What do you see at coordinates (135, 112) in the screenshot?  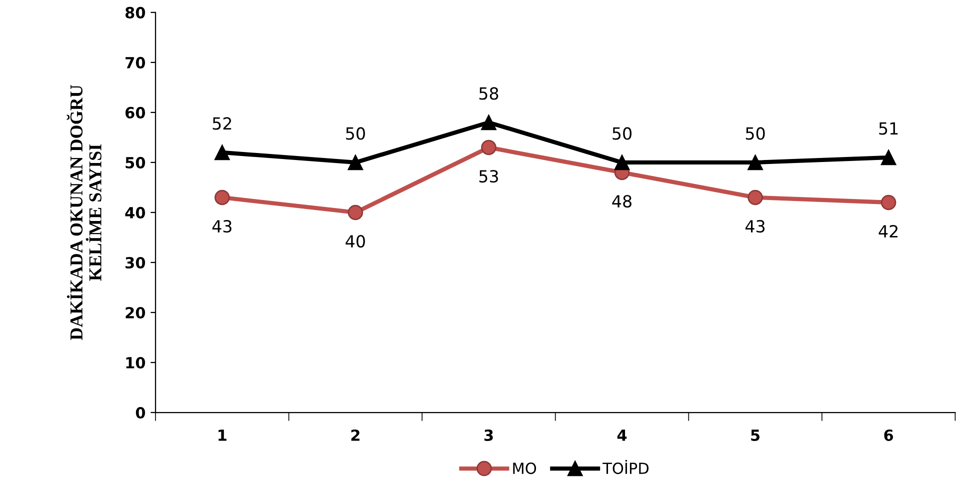 I see `y-tick-label: 60` at bounding box center [135, 112].